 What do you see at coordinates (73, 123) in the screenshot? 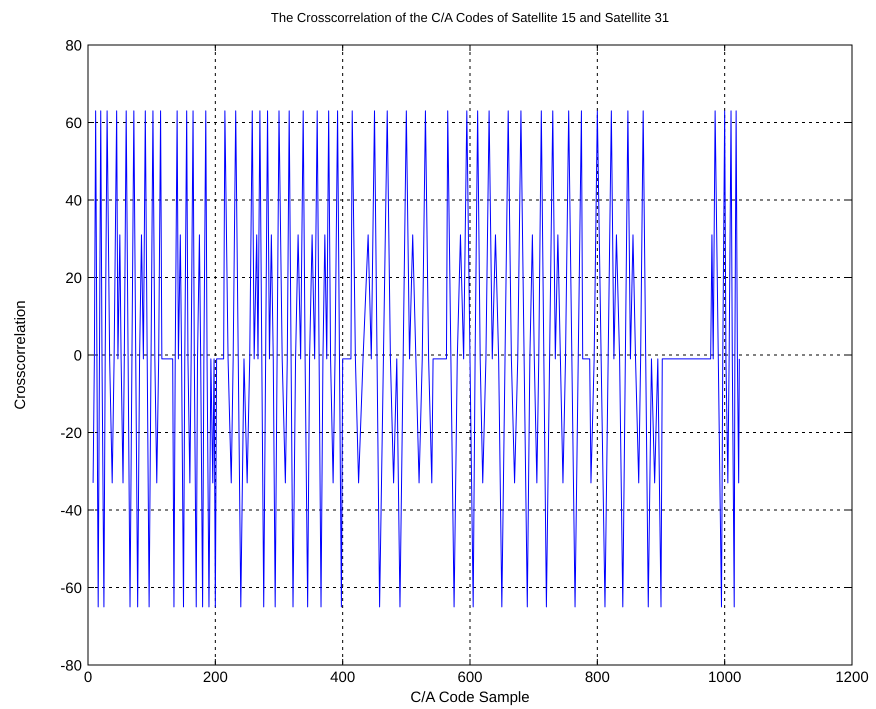
I see `y-tick-label: 60` at bounding box center [73, 123].